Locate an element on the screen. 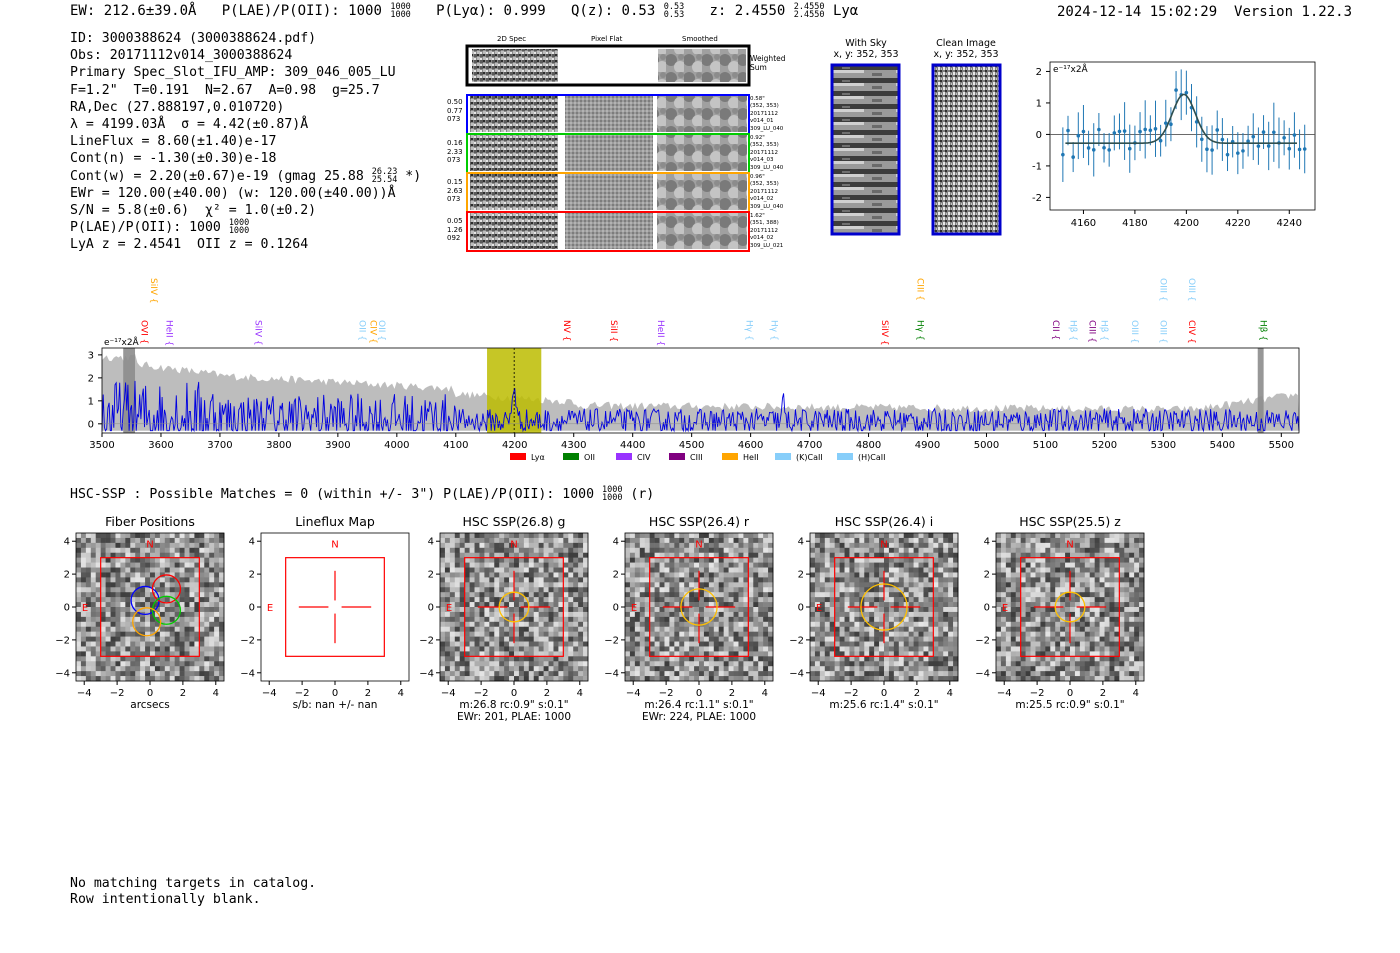 This screenshot has height=953, width=1400. spectrum-xtick-label: 4000 is located at coordinates (396, 445).